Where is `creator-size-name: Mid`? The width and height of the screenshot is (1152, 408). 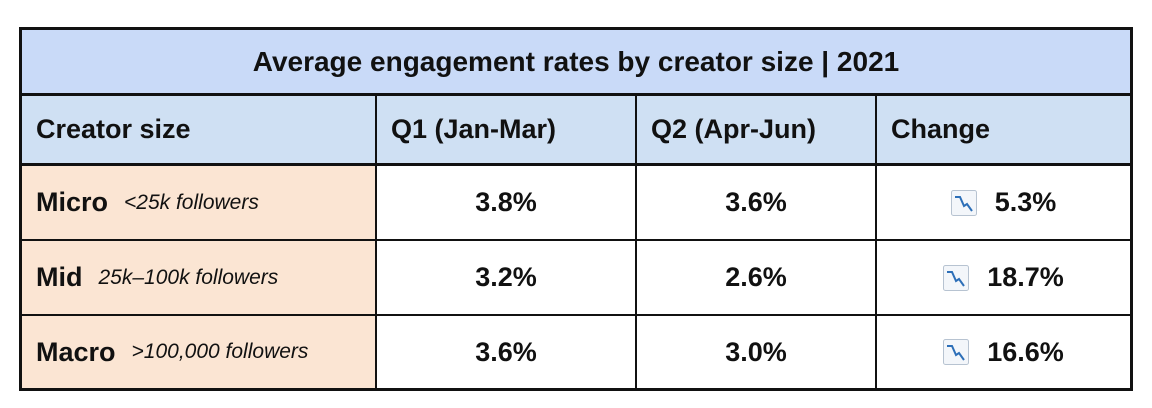 creator-size-name: Mid is located at coordinates (59, 277).